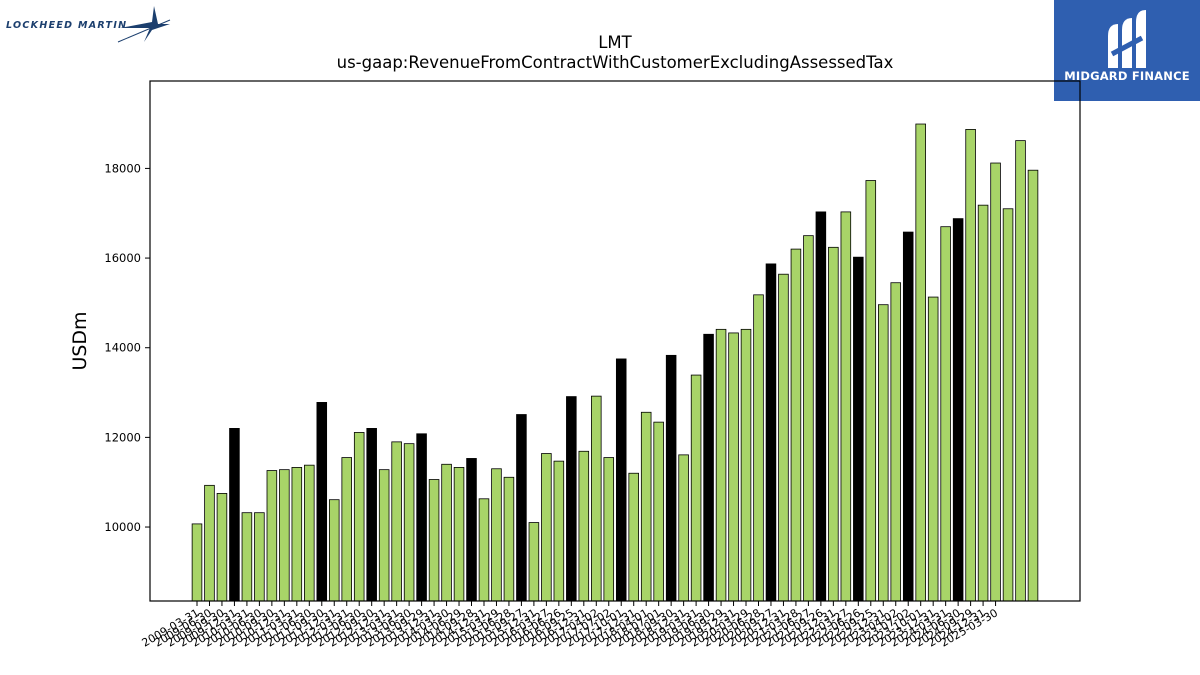 The width and height of the screenshot is (1200, 675). What do you see at coordinates (1127, 39) in the screenshot?
I see `midgard-mark-icon` at bounding box center [1127, 39].